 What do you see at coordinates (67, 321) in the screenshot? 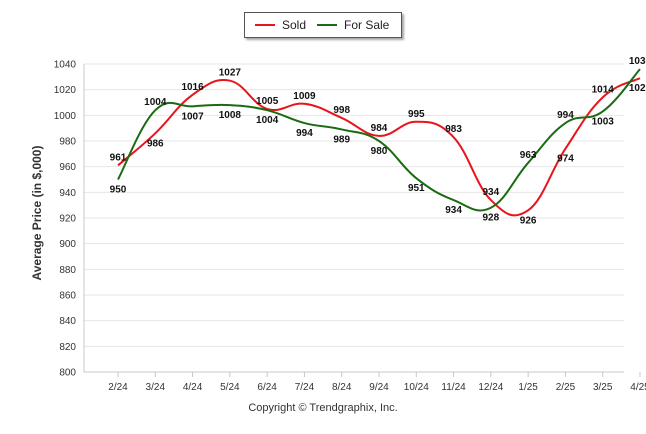
I see `y-tick-label: 840` at bounding box center [67, 321].